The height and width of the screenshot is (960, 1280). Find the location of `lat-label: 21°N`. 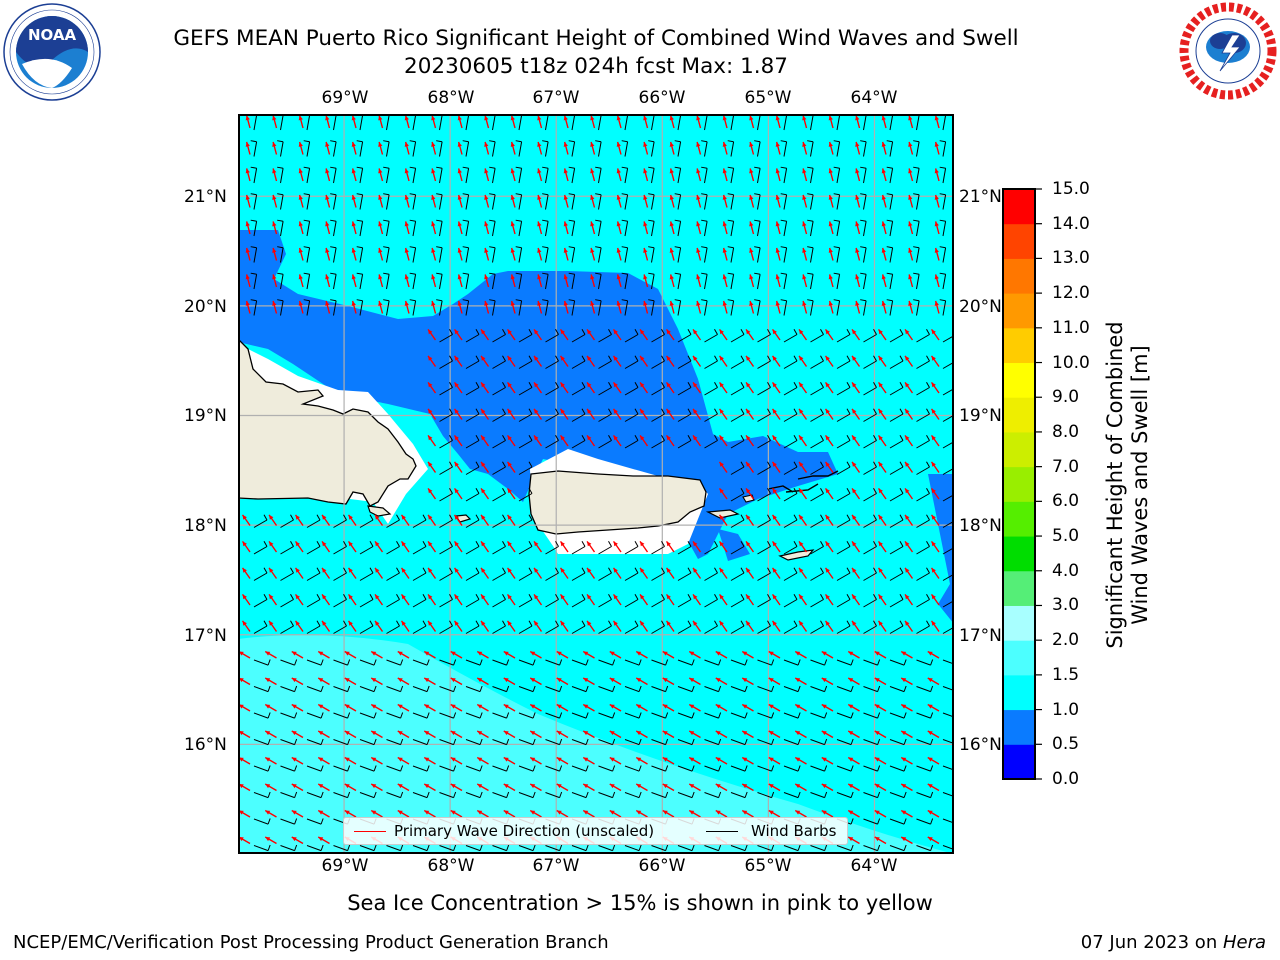

lat-label: 21°N is located at coordinates (205, 197).